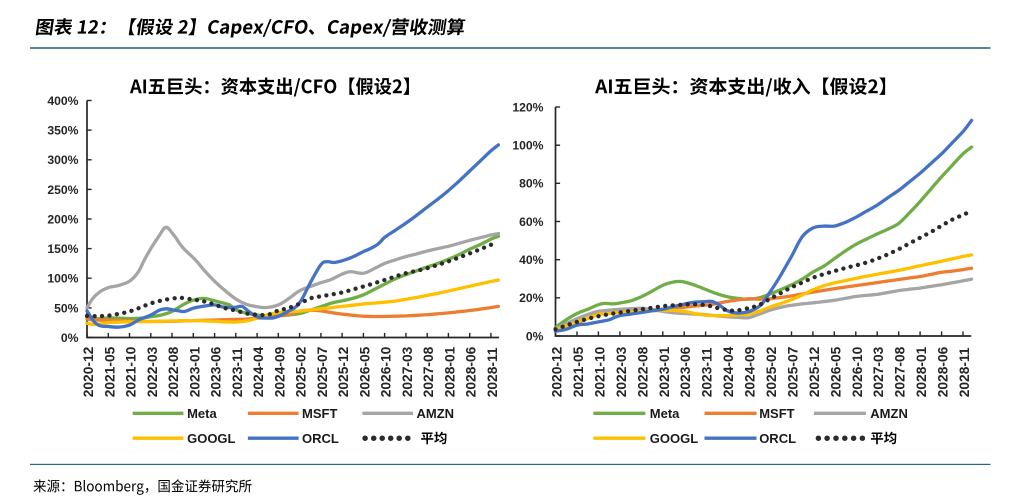 This screenshot has height=501, width=1024. Describe the element at coordinates (62, 131) in the screenshot. I see `svg-text: 350%` at that location.